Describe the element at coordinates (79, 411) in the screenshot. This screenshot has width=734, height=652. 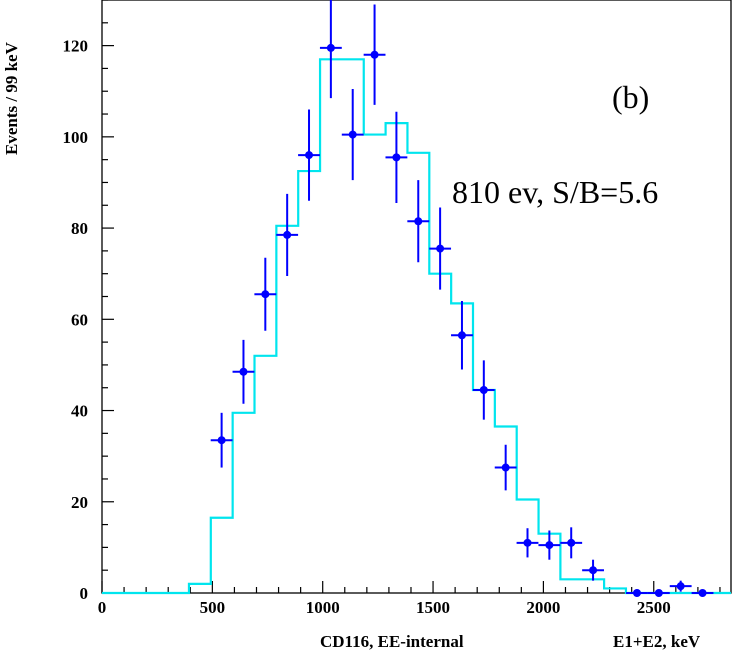
I see `y-tick-label: 40` at that location.